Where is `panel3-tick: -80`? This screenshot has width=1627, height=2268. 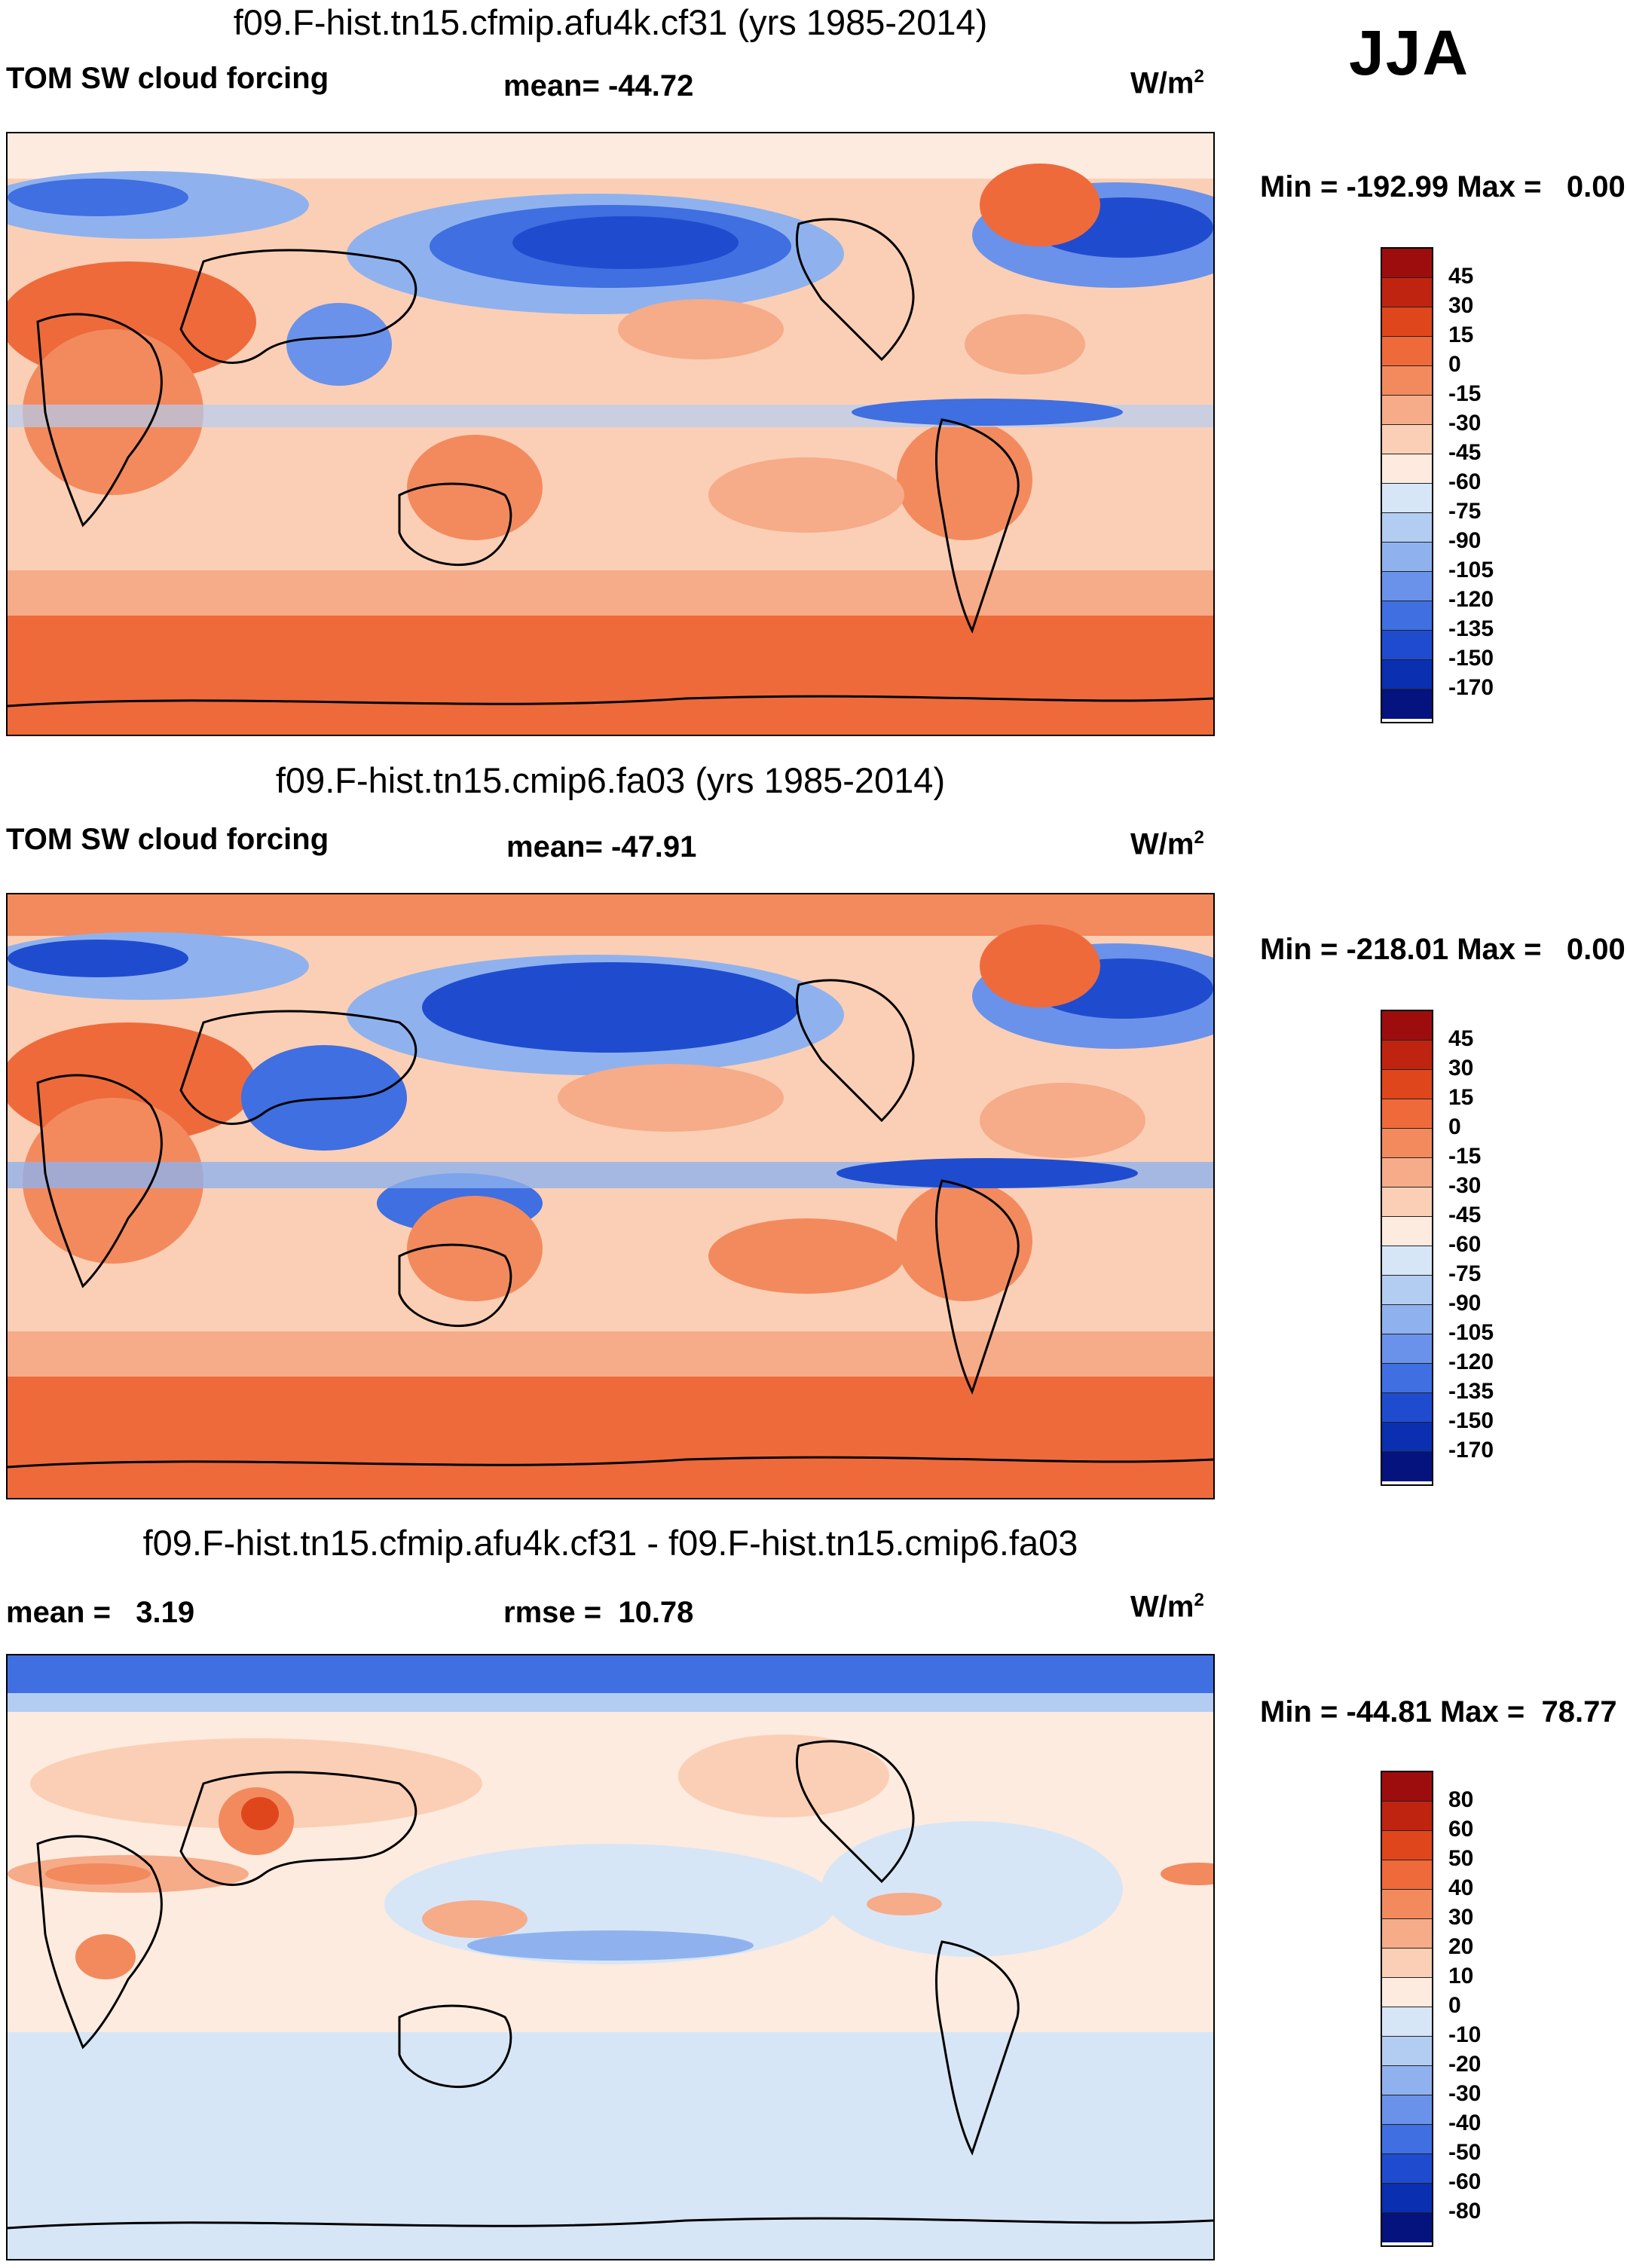 panel3-tick: -80 is located at coordinates (1465, 2211).